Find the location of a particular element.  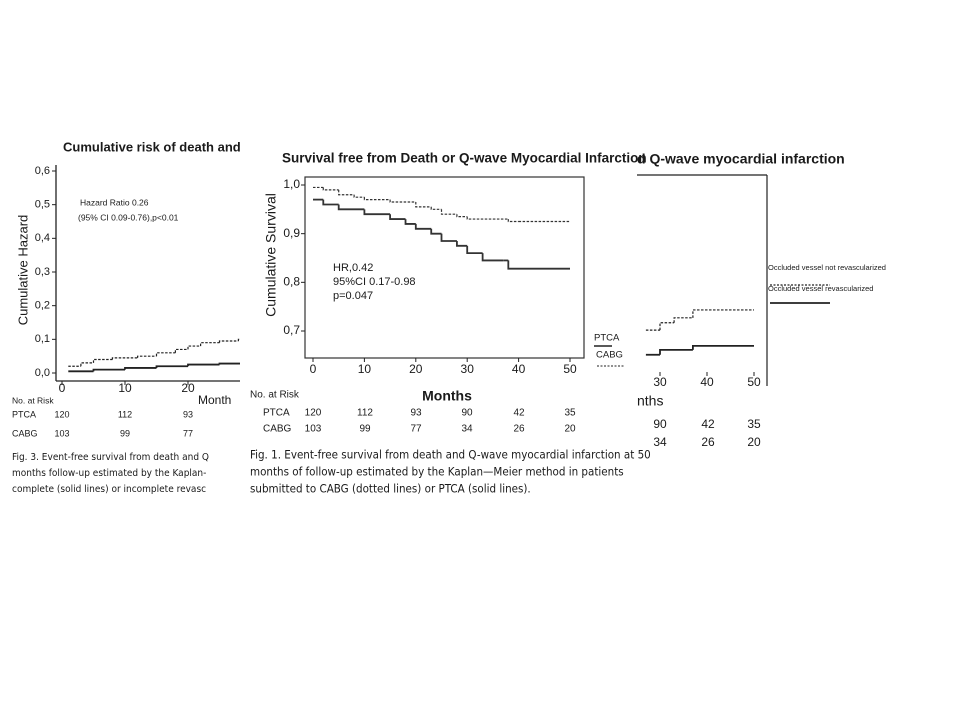

risk-value: 35 is located at coordinates (570, 413).